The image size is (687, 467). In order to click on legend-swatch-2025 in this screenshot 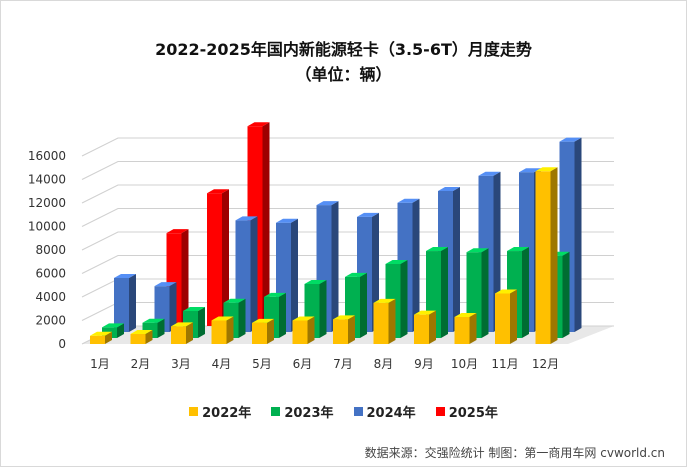, I will do `click(440, 411)`.